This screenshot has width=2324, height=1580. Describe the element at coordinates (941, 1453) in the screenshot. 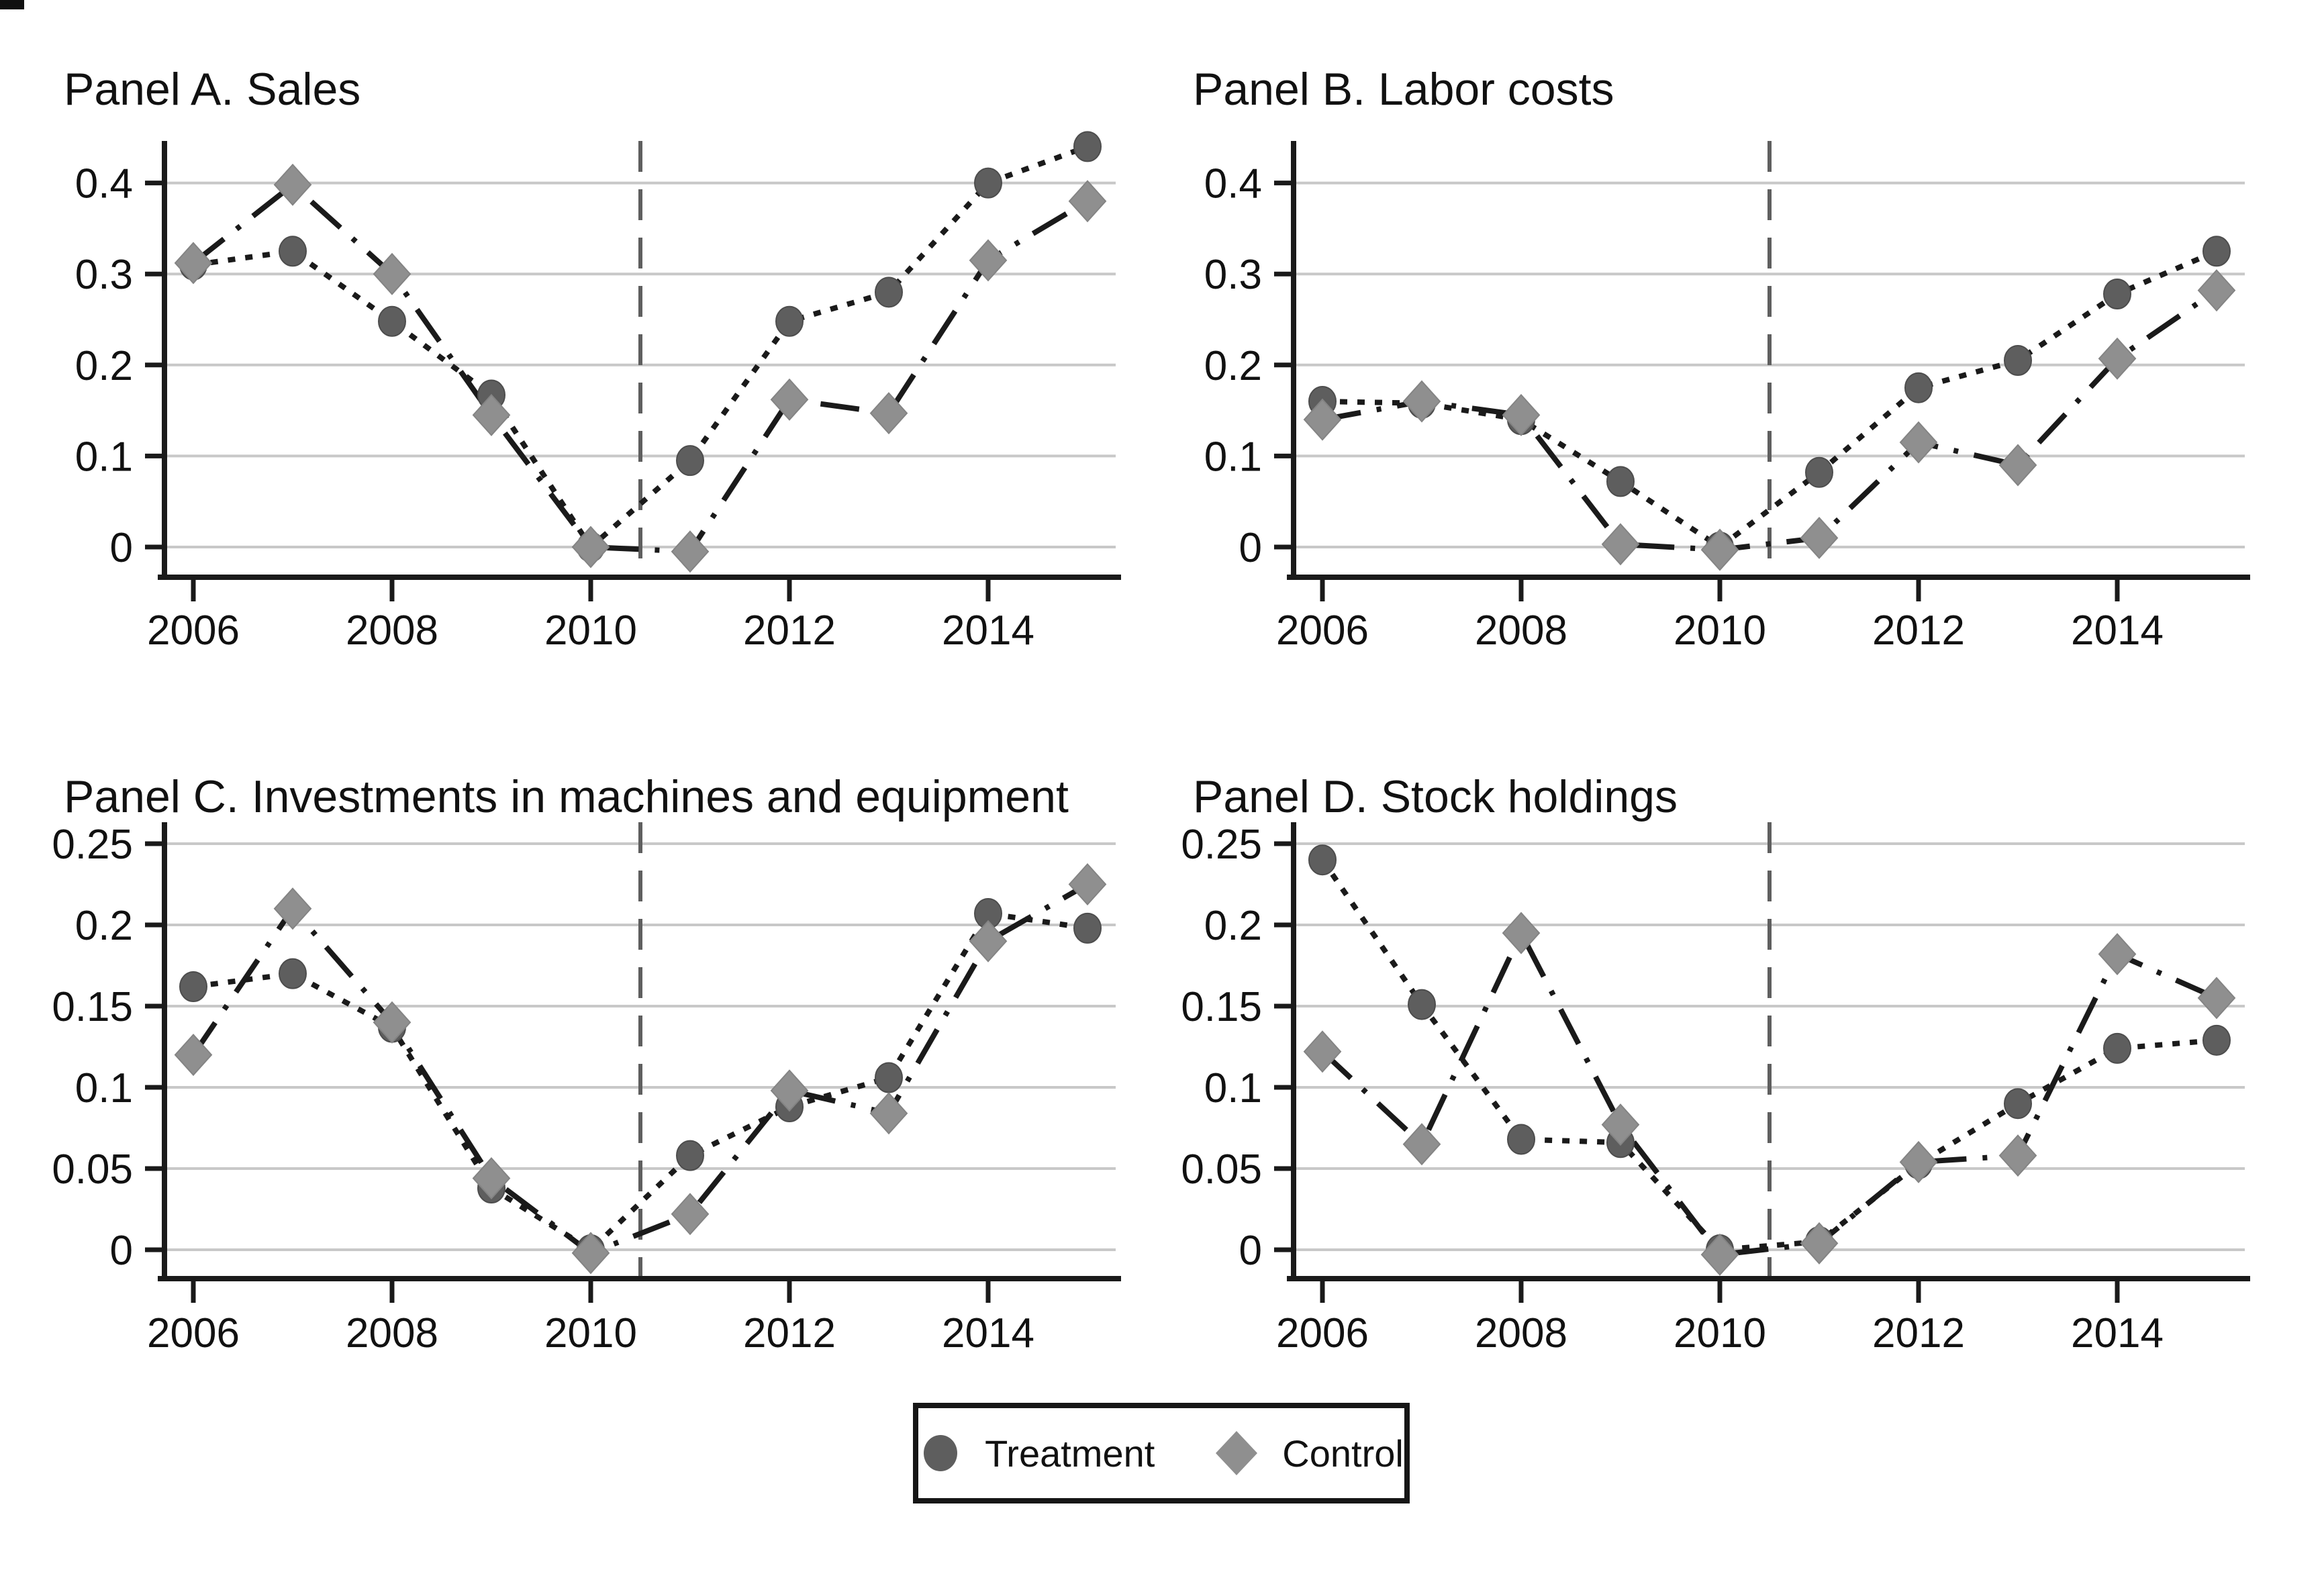

I see `treatment-marker-icon` at that location.